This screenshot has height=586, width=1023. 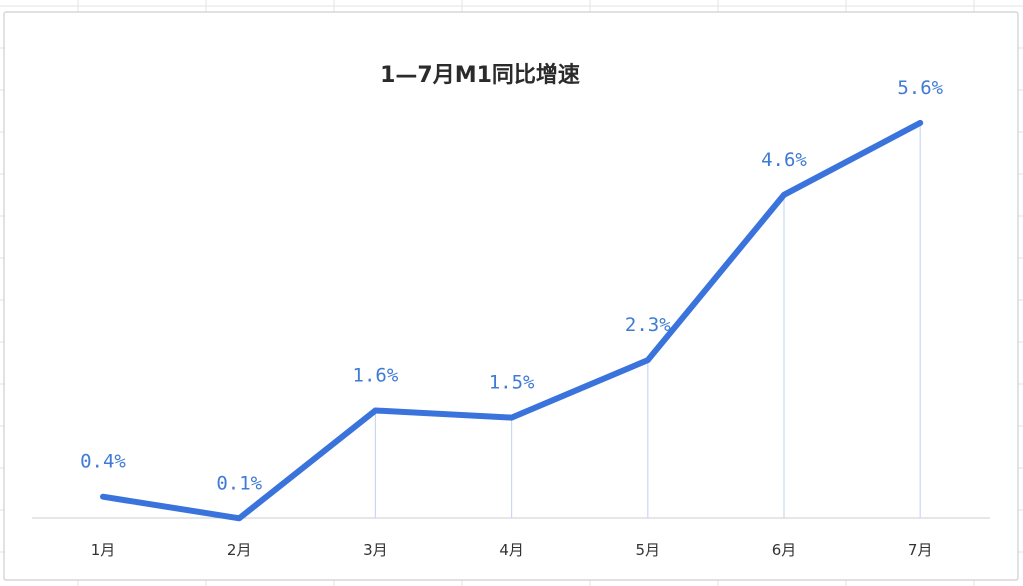 I want to click on data-label: 5.6%, so click(x=920, y=88).